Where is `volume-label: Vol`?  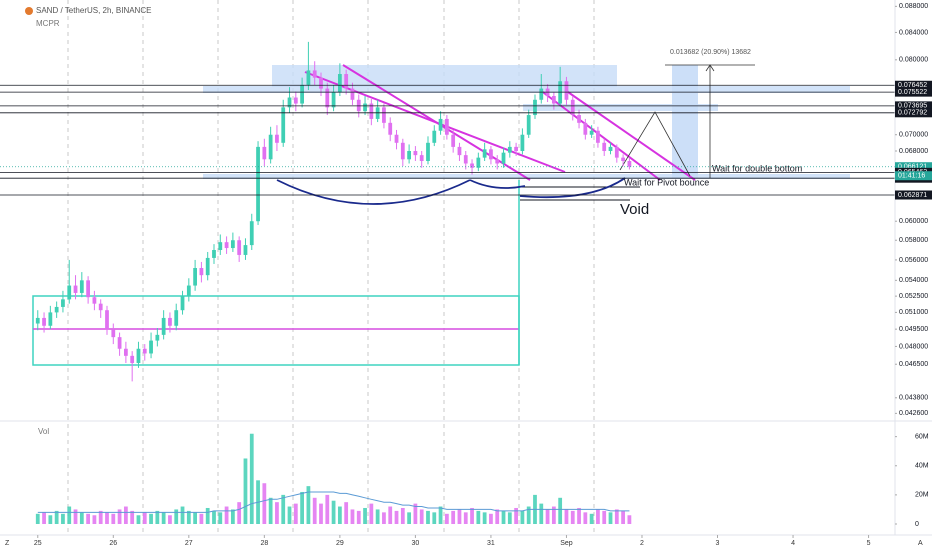
volume-label: Vol is located at coordinates (43, 431).